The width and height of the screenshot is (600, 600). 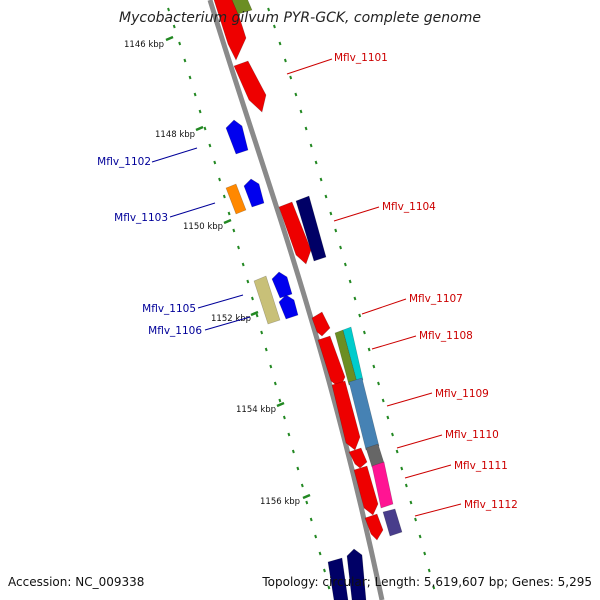 I want to click on gene-label-mflv-1105: Mflv_1105, so click(x=169, y=309).